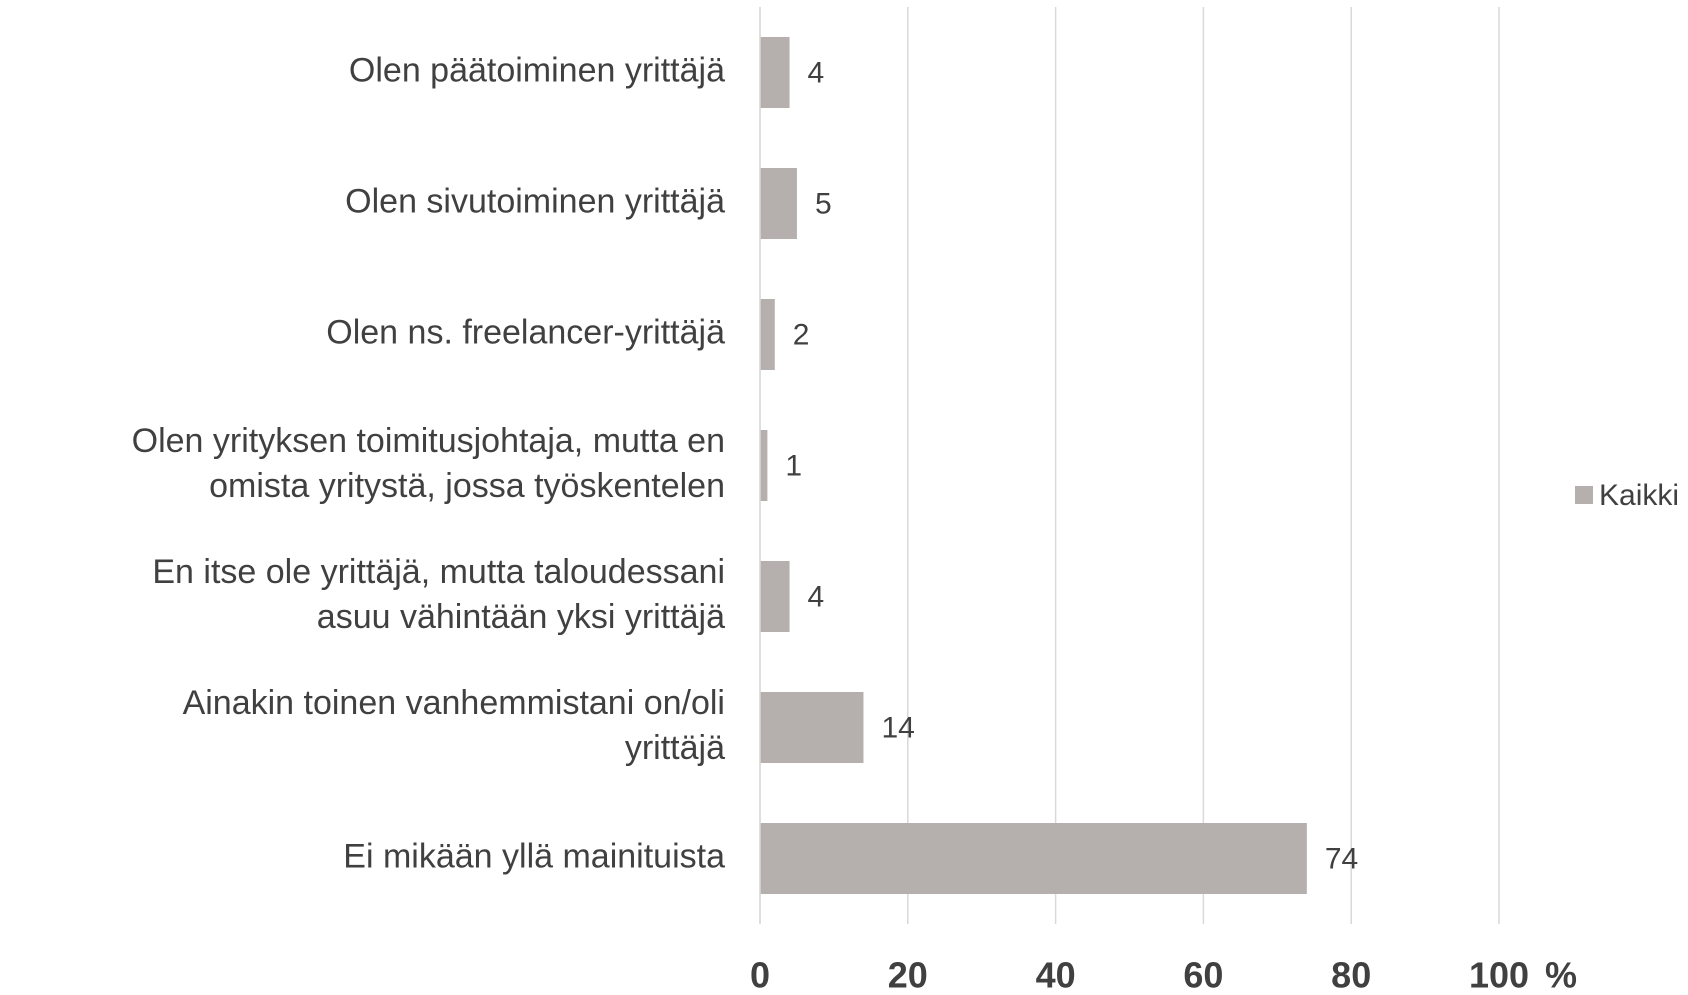 The image size is (1688, 995). I want to click on legend-swatch, so click(1584, 495).